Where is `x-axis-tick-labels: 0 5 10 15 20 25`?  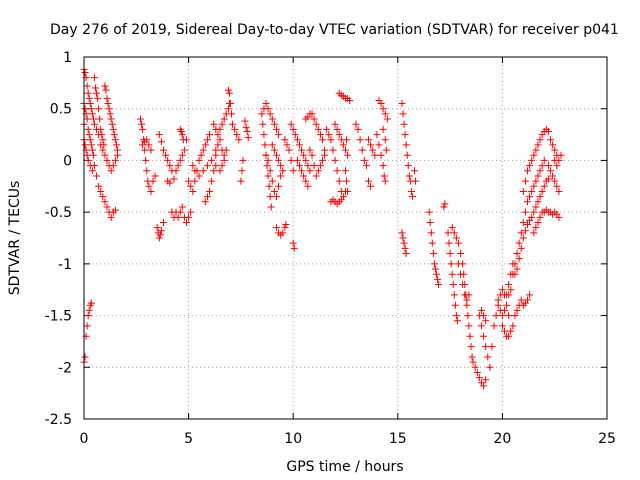
x-axis-tick-labels: 0 5 10 15 20 25 is located at coordinates (348, 439).